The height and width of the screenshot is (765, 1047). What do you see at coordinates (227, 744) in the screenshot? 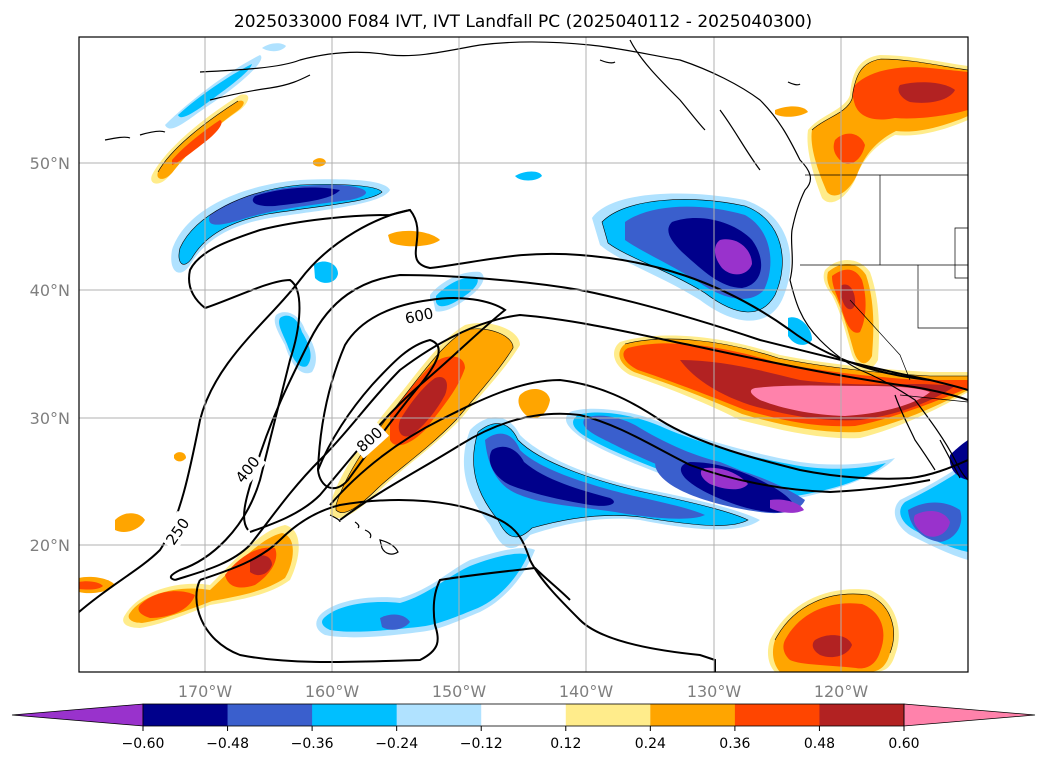
I see `colorbar-tick-label: −0.48` at bounding box center [227, 744].